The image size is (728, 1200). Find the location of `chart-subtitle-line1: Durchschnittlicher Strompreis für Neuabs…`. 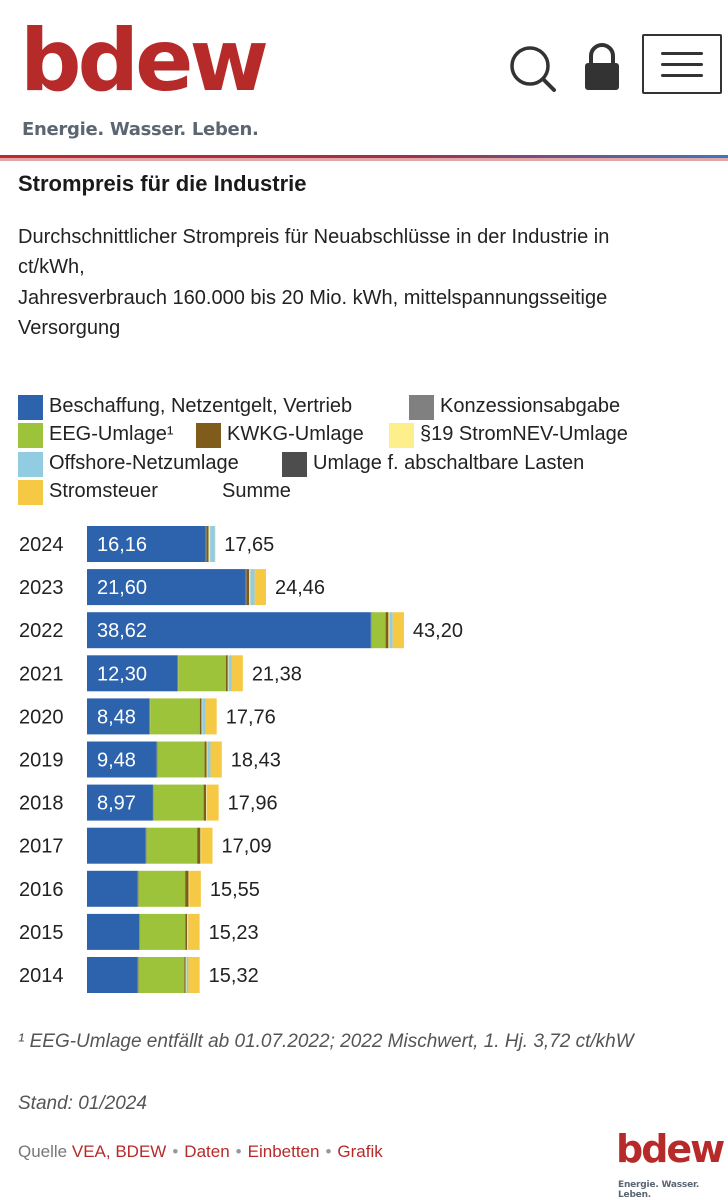

chart-subtitle-line1: Durchschnittlicher Strompreis für Neuabs… is located at coordinates (314, 237).